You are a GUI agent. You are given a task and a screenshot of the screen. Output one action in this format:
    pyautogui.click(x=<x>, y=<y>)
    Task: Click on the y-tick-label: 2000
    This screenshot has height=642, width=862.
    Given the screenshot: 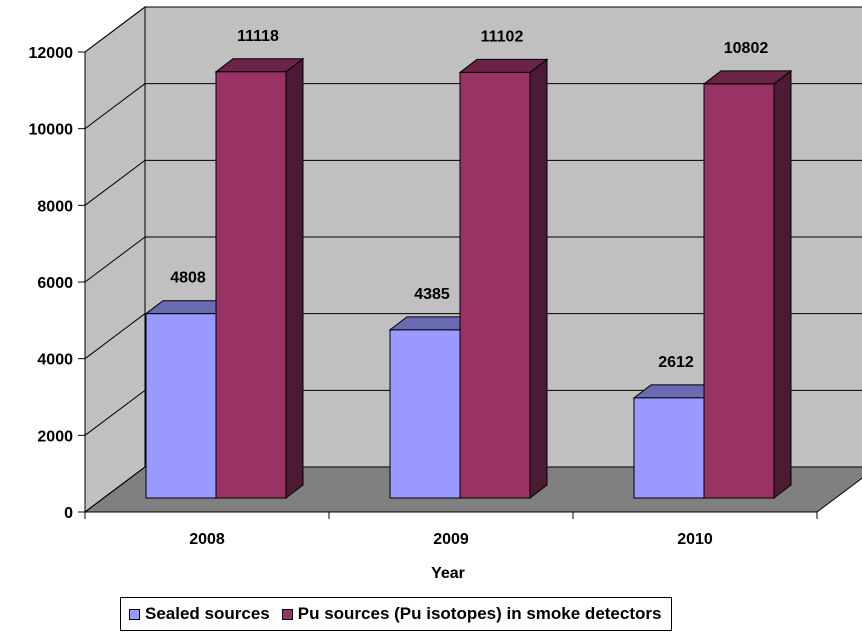 What is the action you would take?
    pyautogui.click(x=55, y=436)
    